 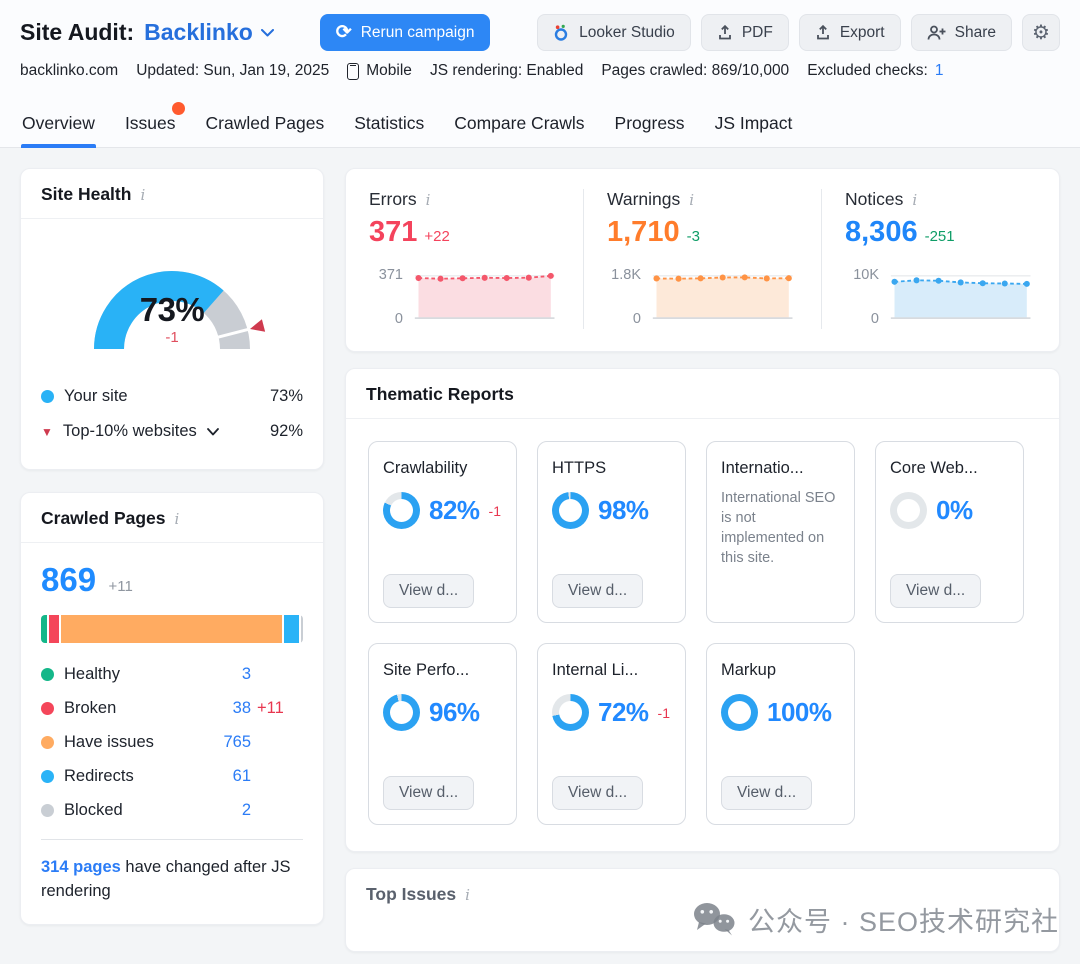 I want to click on y-max-label: 1.8K, so click(x=626, y=275).